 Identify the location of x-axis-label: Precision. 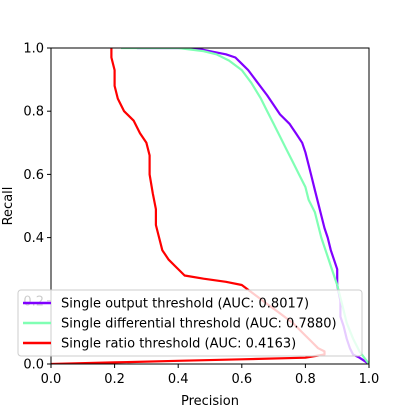
(210, 401).